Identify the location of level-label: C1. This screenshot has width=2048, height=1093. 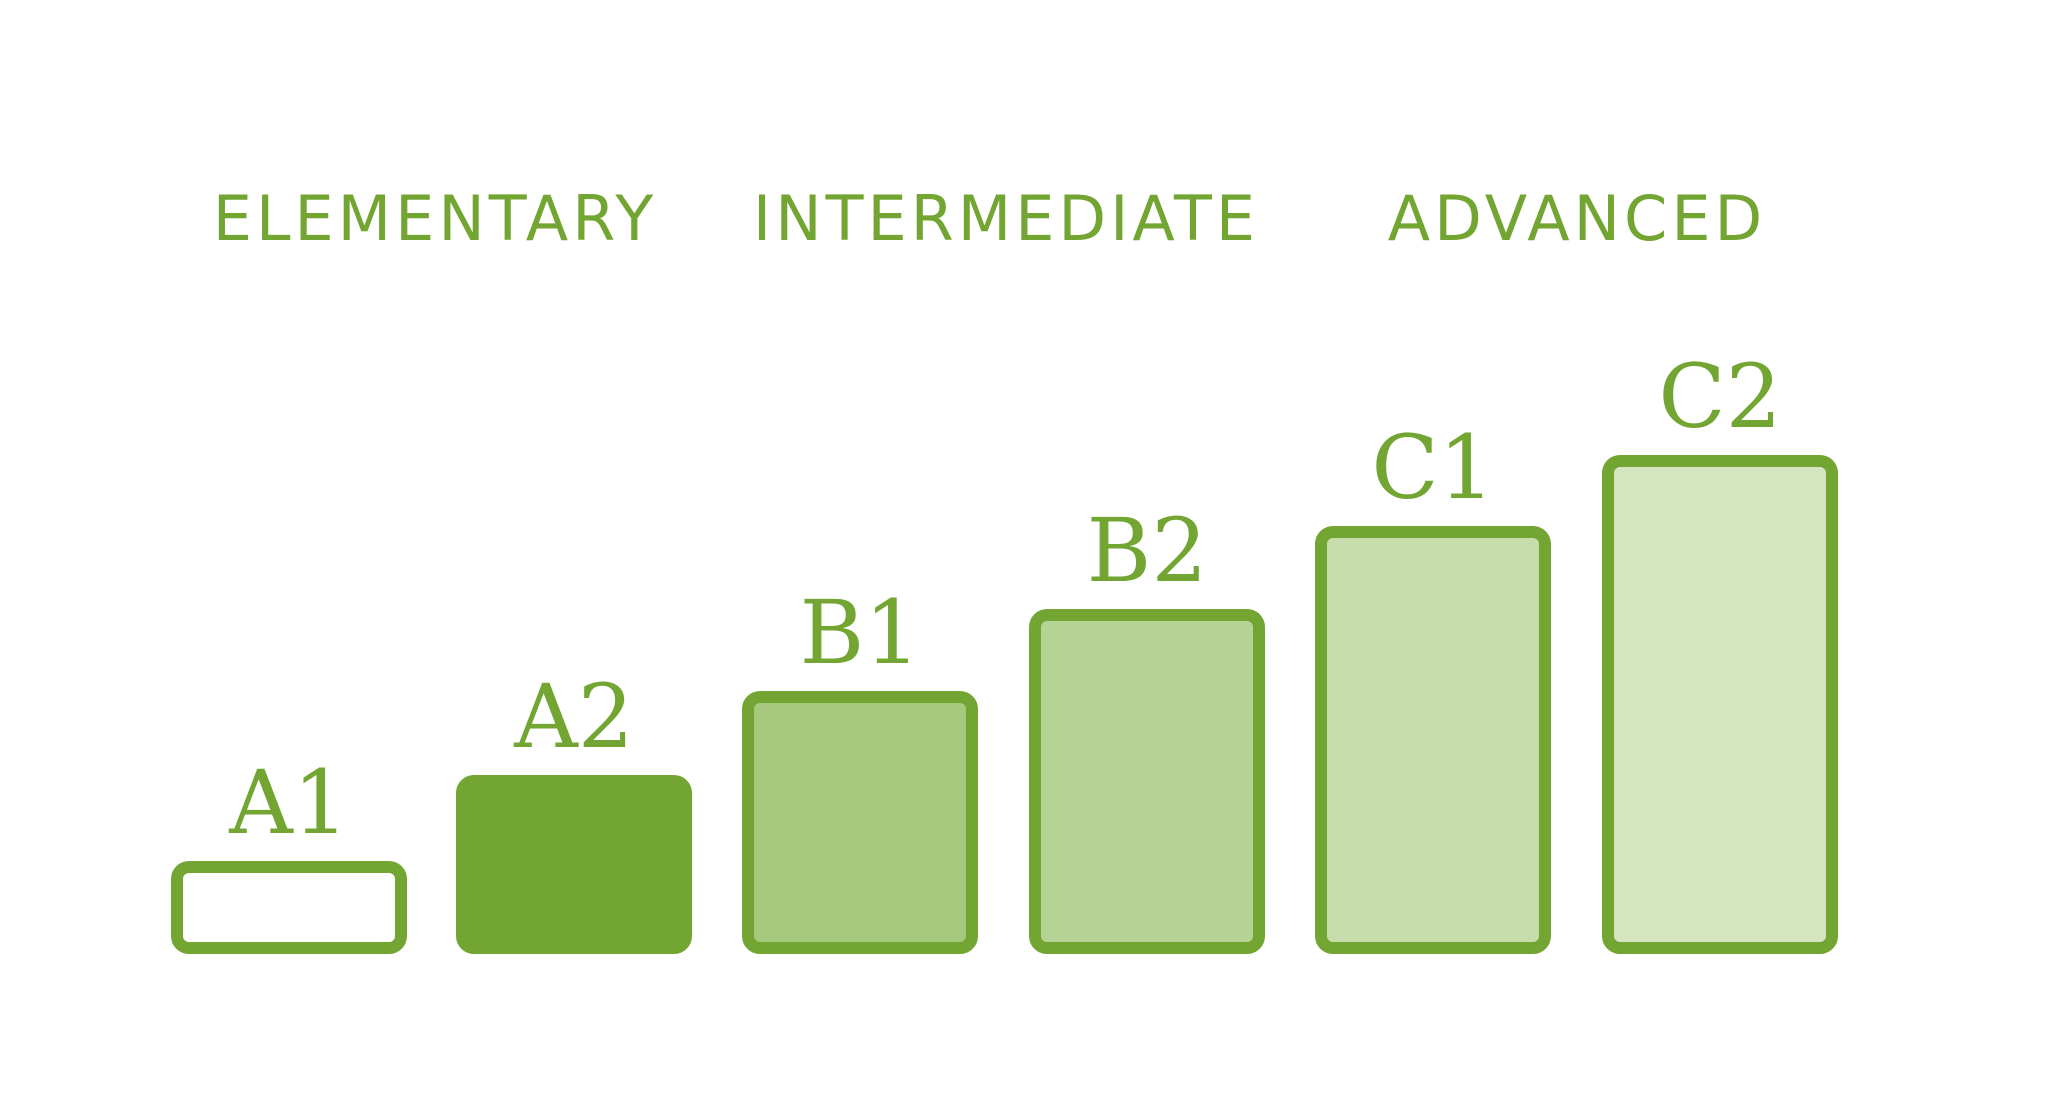
(1432, 467).